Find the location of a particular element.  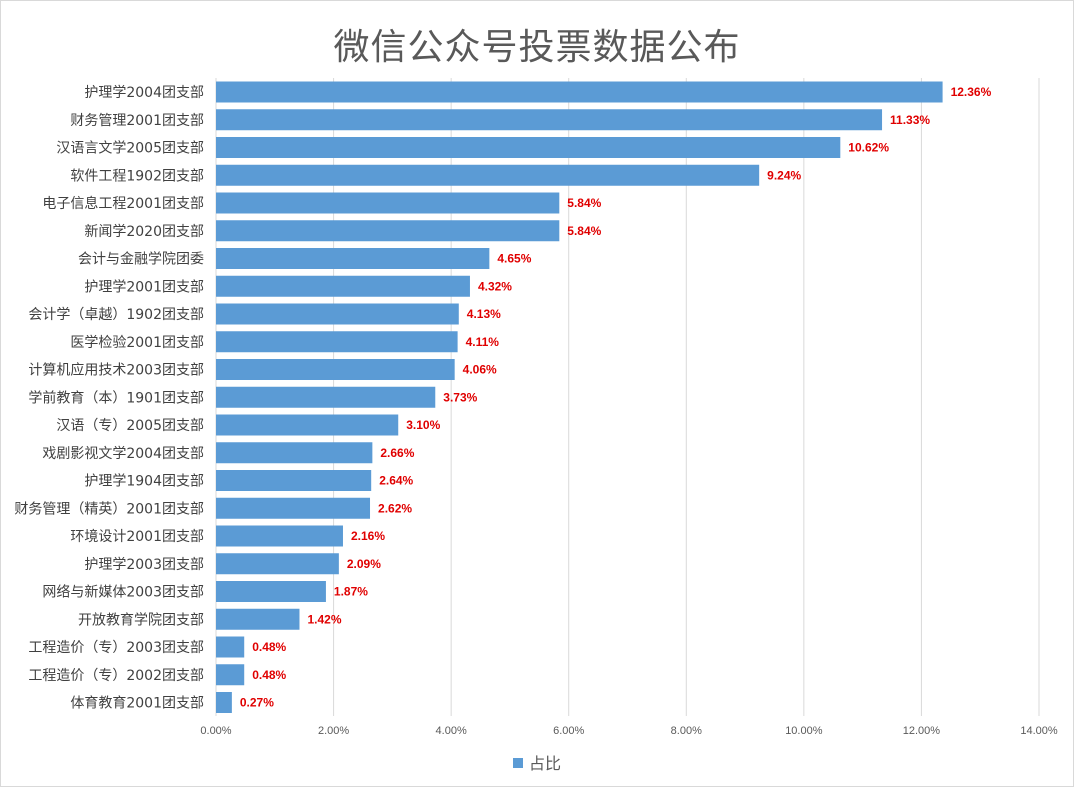

data-label: 10.62% is located at coordinates (868, 148).